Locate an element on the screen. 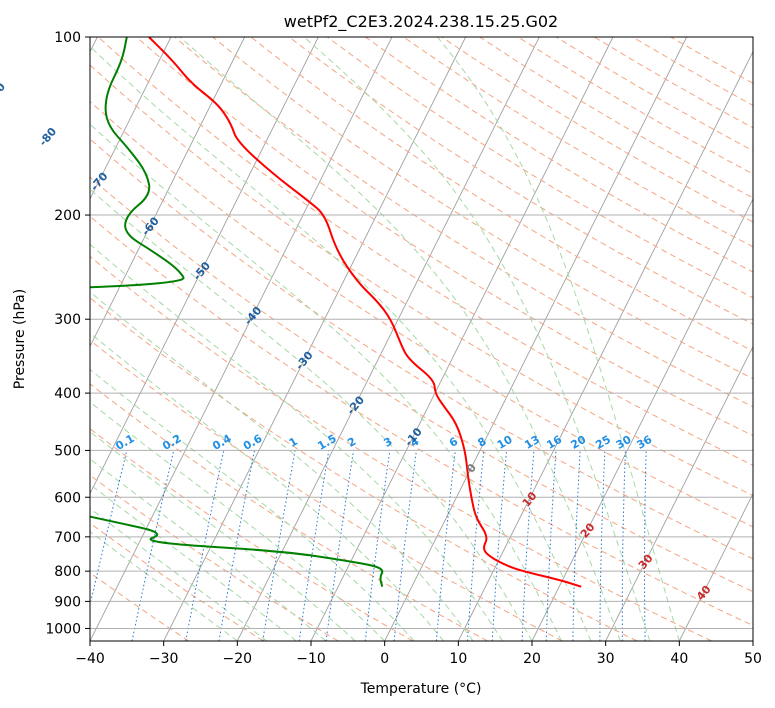  x-tick-label: 10 is located at coordinates (458, 659).